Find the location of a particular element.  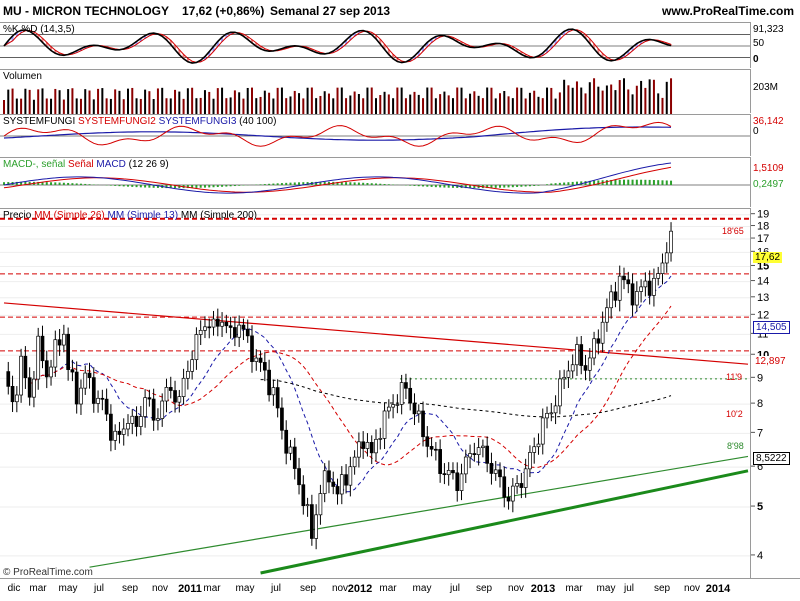

macd-label-part: (12 26 9) is located at coordinates (148, 164).